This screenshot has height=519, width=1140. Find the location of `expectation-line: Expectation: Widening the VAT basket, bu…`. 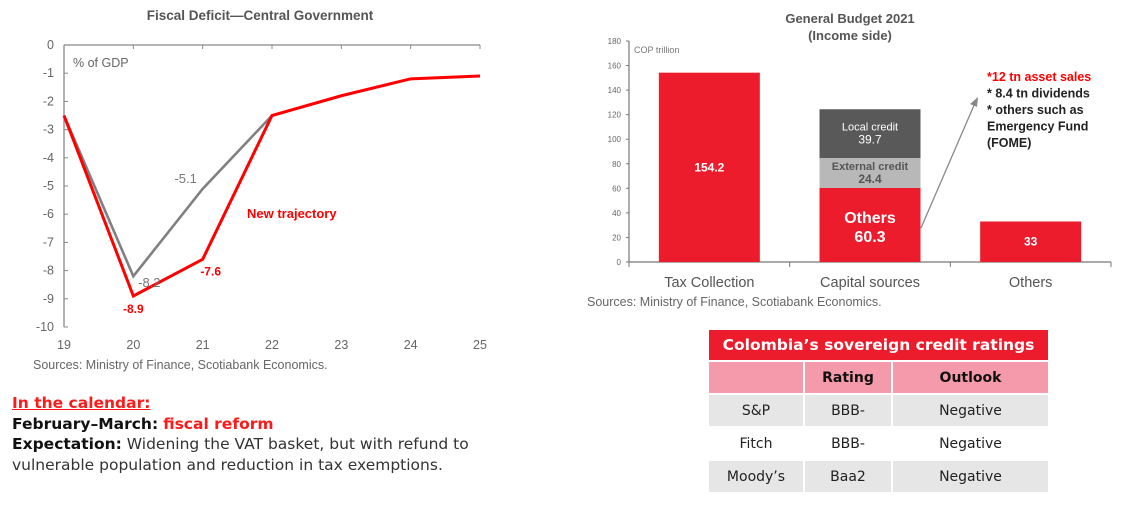

expectation-line: Expectation: Widening the VAT basket, bu… is located at coordinates (252, 454).